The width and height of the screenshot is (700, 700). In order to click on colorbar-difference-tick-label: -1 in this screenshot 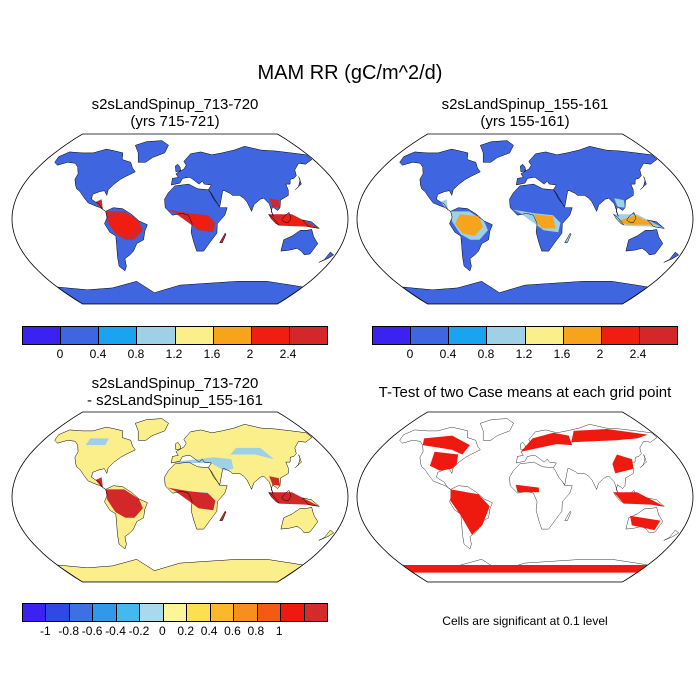, I will do `click(45, 631)`.